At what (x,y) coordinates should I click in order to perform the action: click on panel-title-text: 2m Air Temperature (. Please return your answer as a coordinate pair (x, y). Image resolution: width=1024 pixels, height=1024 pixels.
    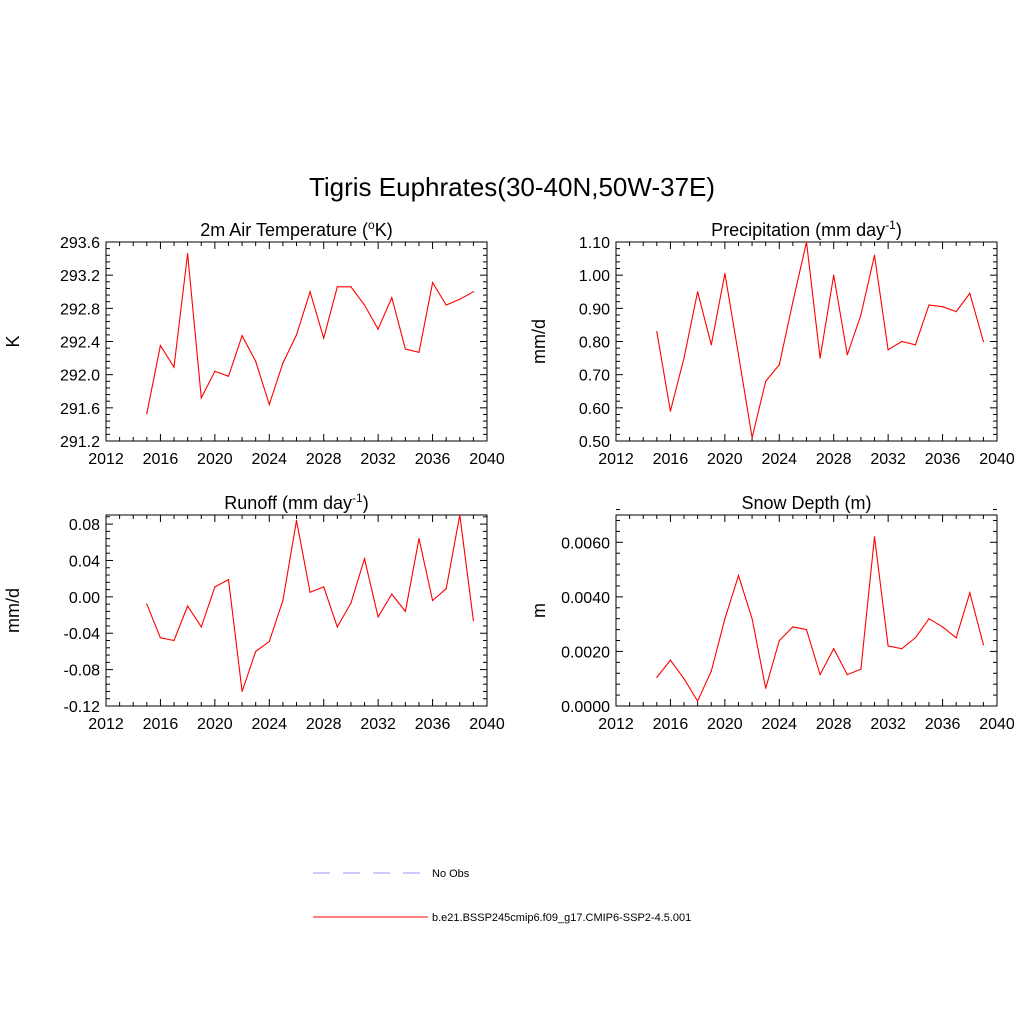
    Looking at the image, I should click on (284, 230).